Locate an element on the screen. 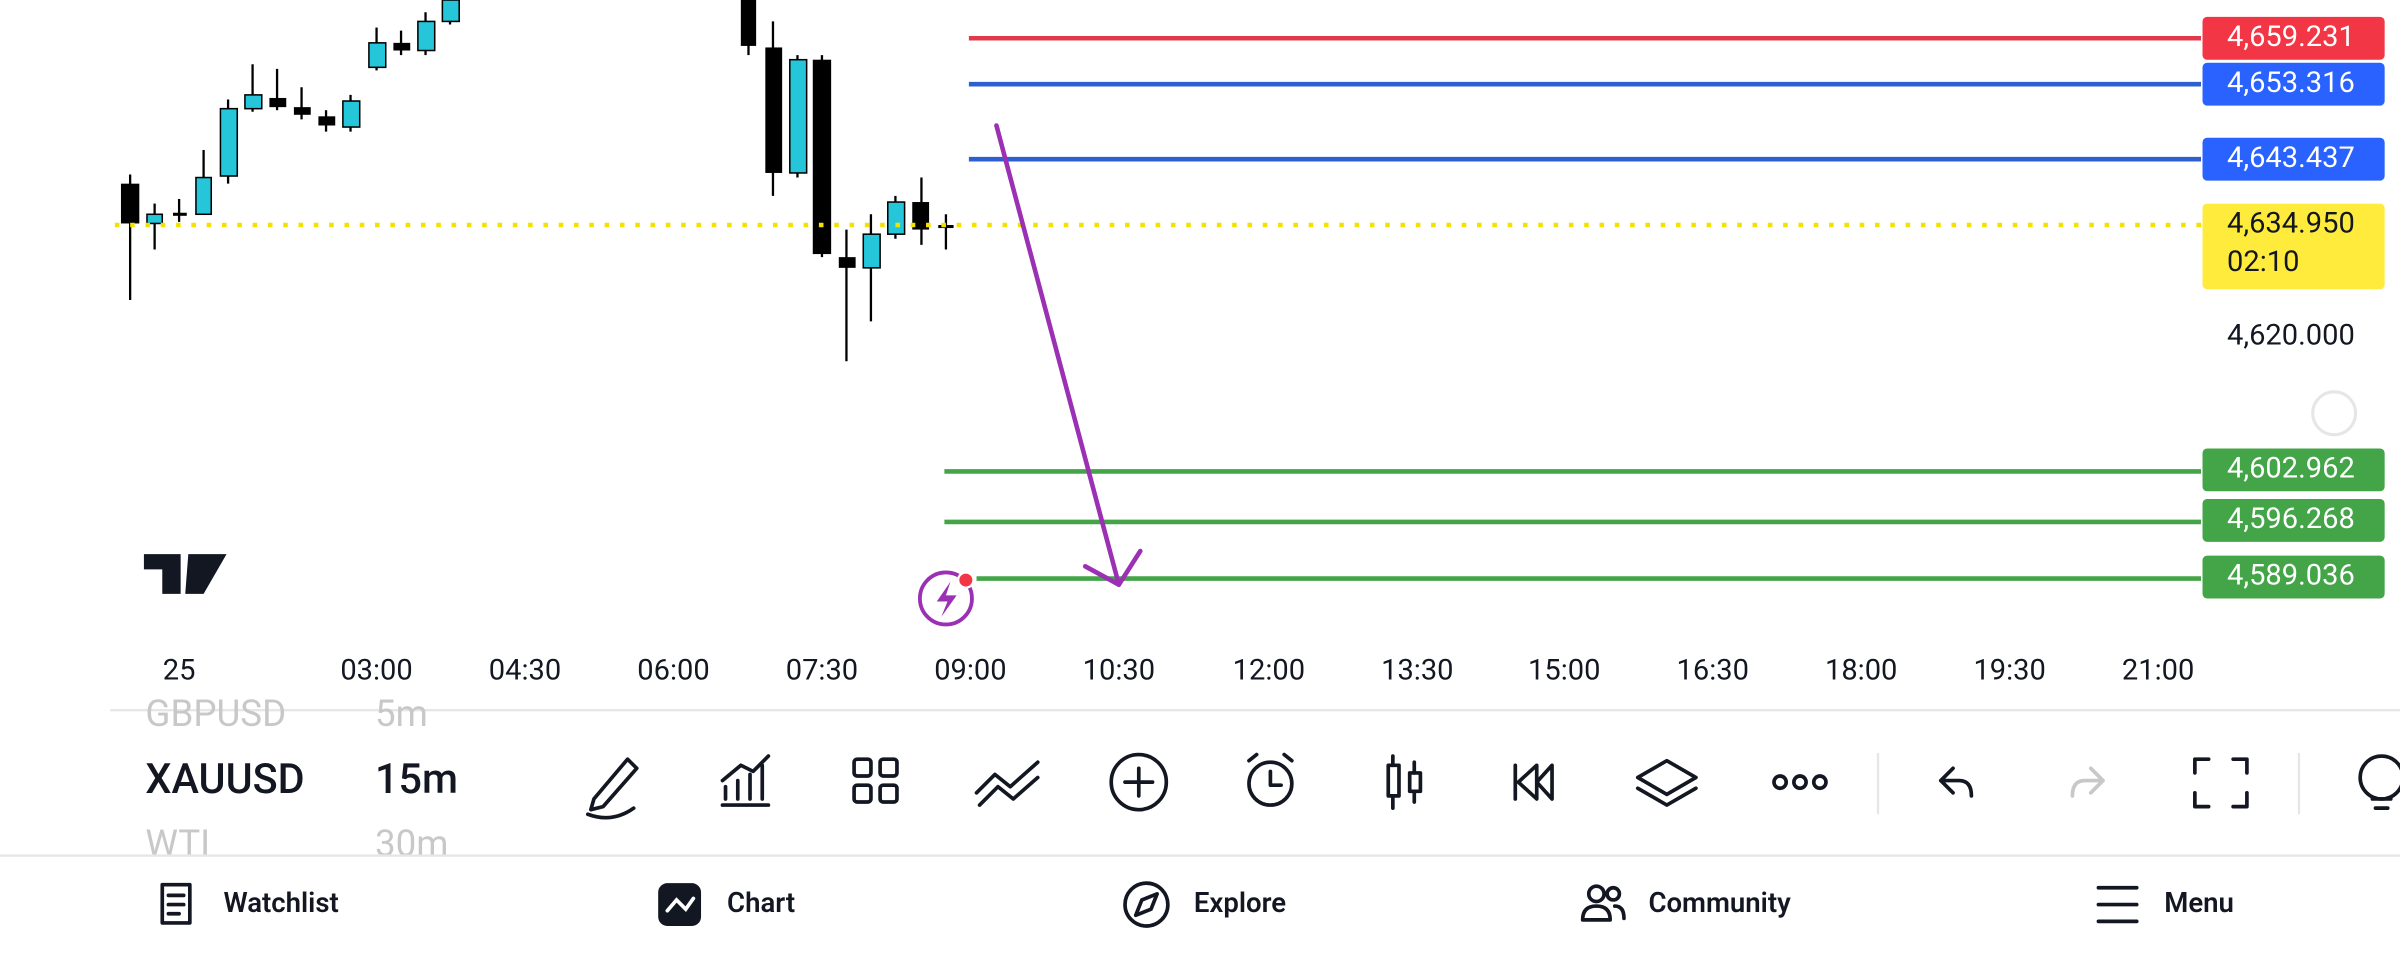  chart-type-icon is located at coordinates (1404, 782).